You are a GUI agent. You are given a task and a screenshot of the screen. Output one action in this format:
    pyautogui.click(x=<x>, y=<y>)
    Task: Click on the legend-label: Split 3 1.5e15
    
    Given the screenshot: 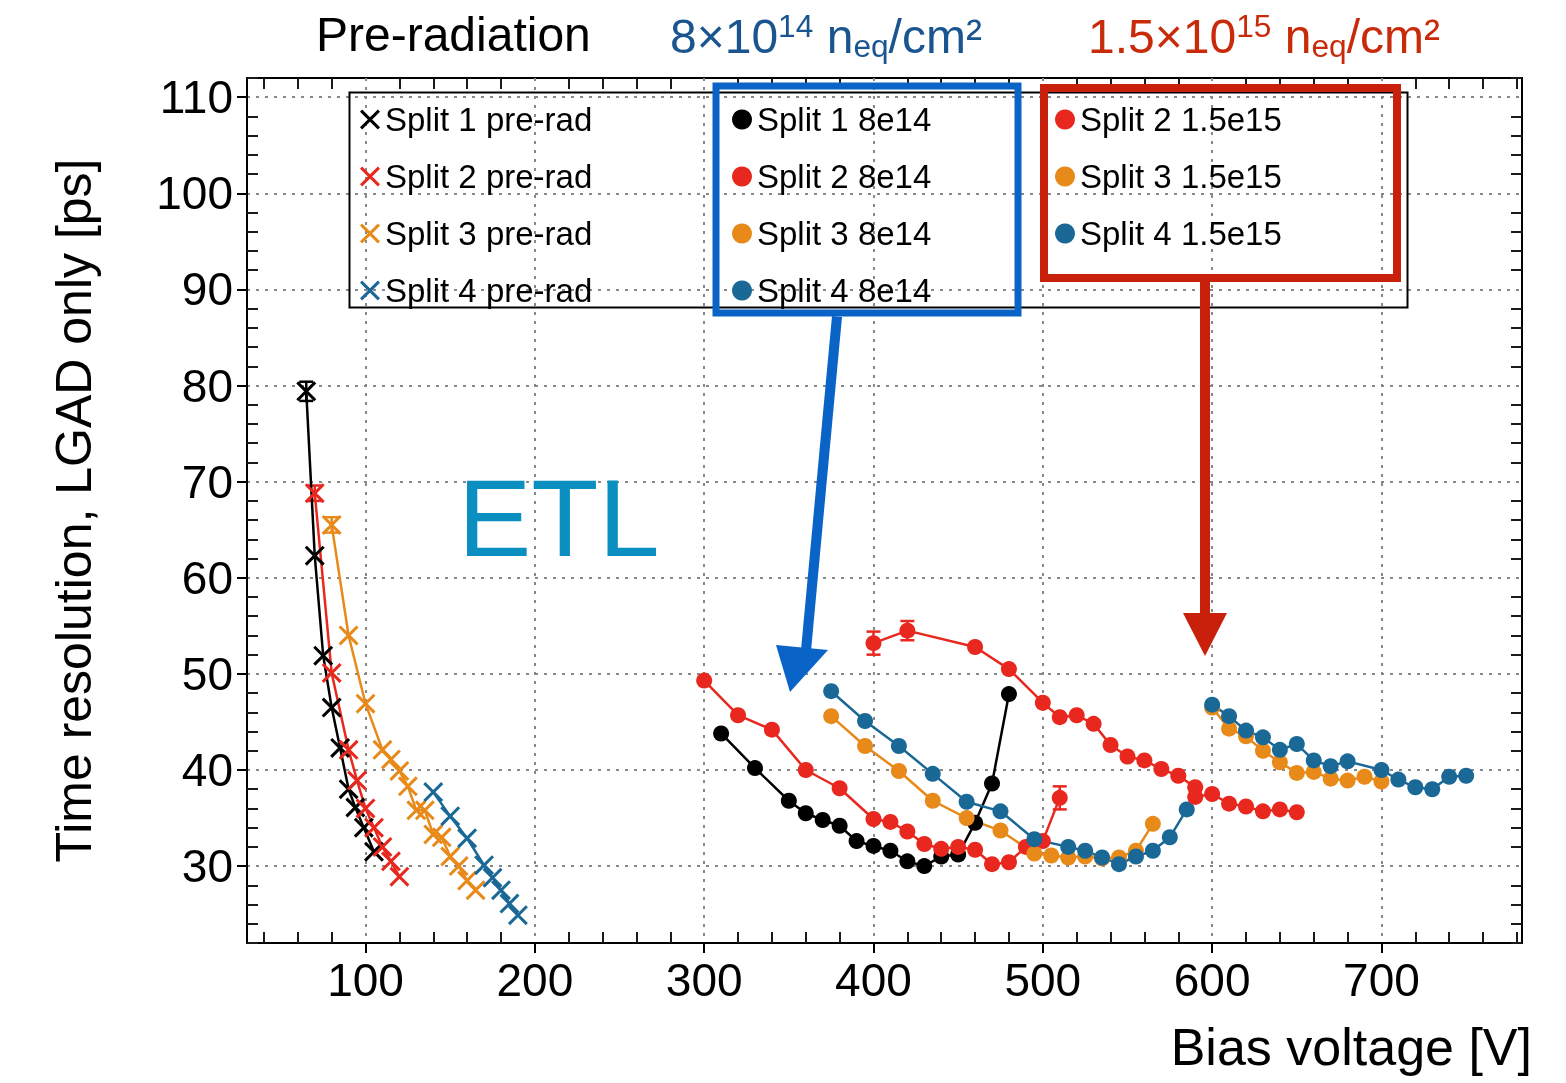 What is the action you would take?
    pyautogui.click(x=1181, y=176)
    